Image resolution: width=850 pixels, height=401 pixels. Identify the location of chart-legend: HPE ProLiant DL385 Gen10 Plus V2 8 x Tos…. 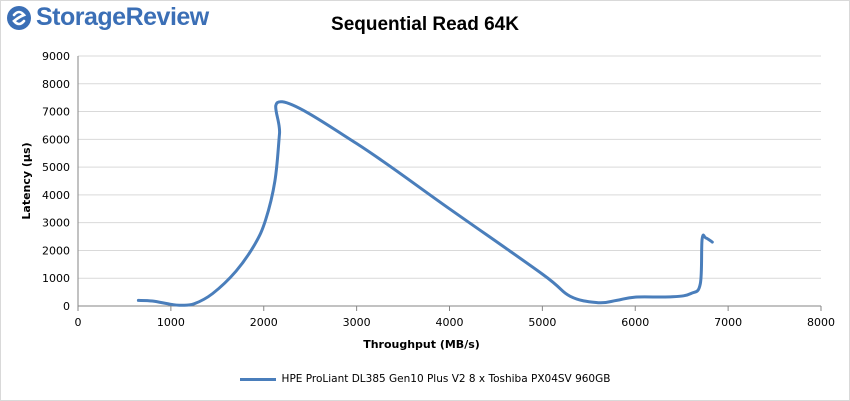
(425, 379).